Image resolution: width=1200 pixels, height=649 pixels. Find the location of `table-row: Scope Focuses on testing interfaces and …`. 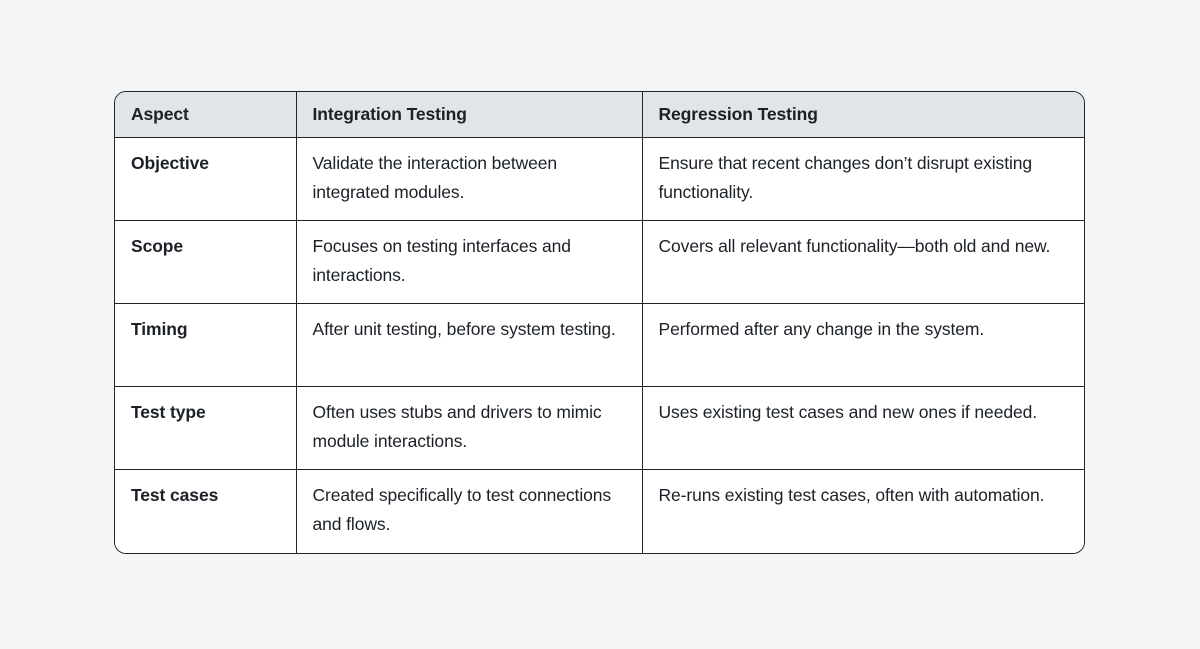

table-row: Scope Focuses on testing interfaces and … is located at coordinates (599, 262).